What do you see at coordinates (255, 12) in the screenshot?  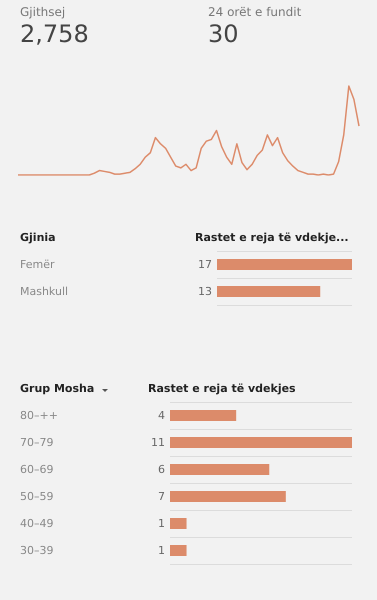 I see `text: 24 orët e fundit` at bounding box center [255, 12].